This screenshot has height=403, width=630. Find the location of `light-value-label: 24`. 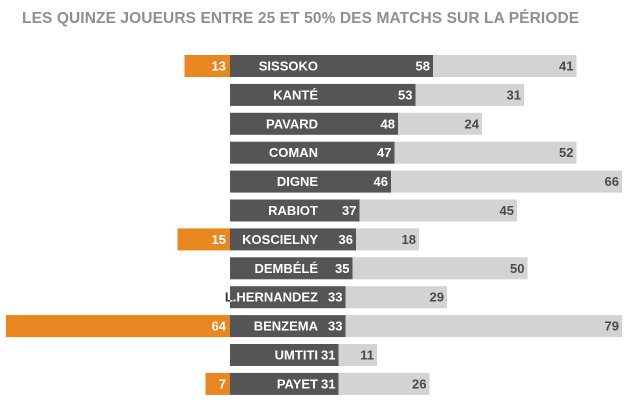

light-value-label: 24 is located at coordinates (472, 123).